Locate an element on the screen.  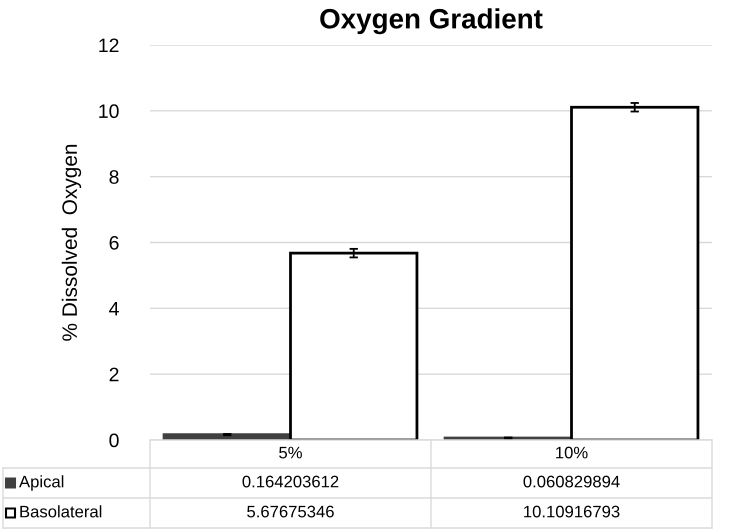
data-label: 10.10916793 is located at coordinates (572, 512).